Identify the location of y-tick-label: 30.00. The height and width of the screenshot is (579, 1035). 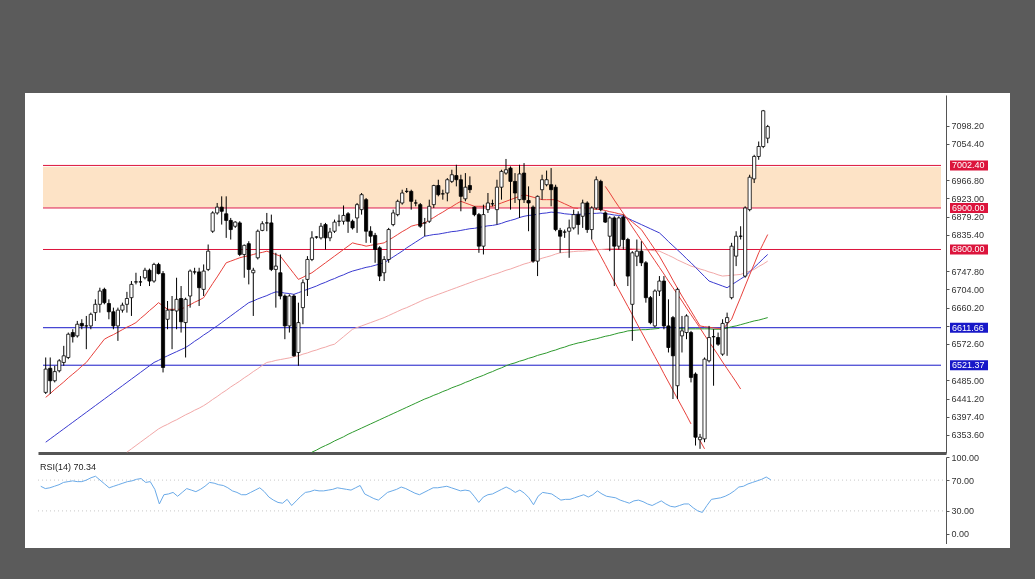
(963, 511).